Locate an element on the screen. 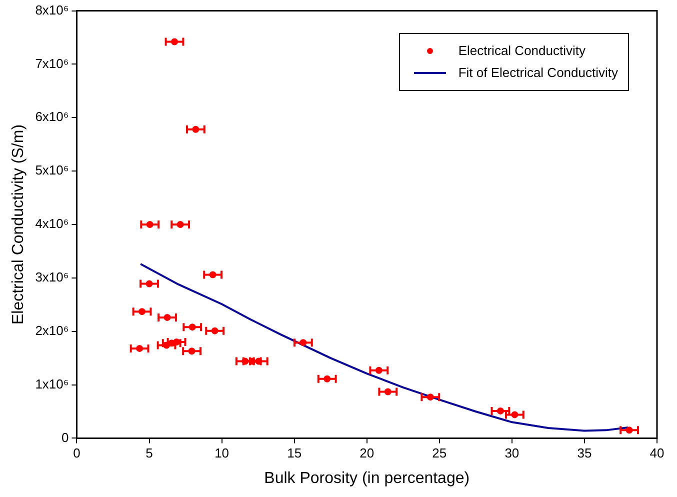 The image size is (677, 497). x-tick-label: 0 is located at coordinates (76, 453).